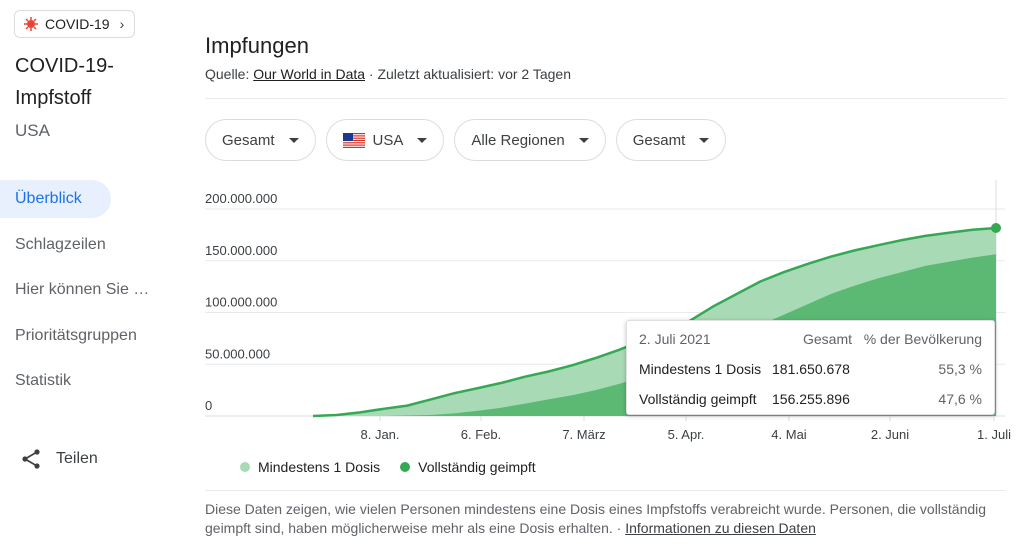 This screenshot has height=546, width=1024. I want to click on tooltip-col-total: Gesamt, so click(827, 339).